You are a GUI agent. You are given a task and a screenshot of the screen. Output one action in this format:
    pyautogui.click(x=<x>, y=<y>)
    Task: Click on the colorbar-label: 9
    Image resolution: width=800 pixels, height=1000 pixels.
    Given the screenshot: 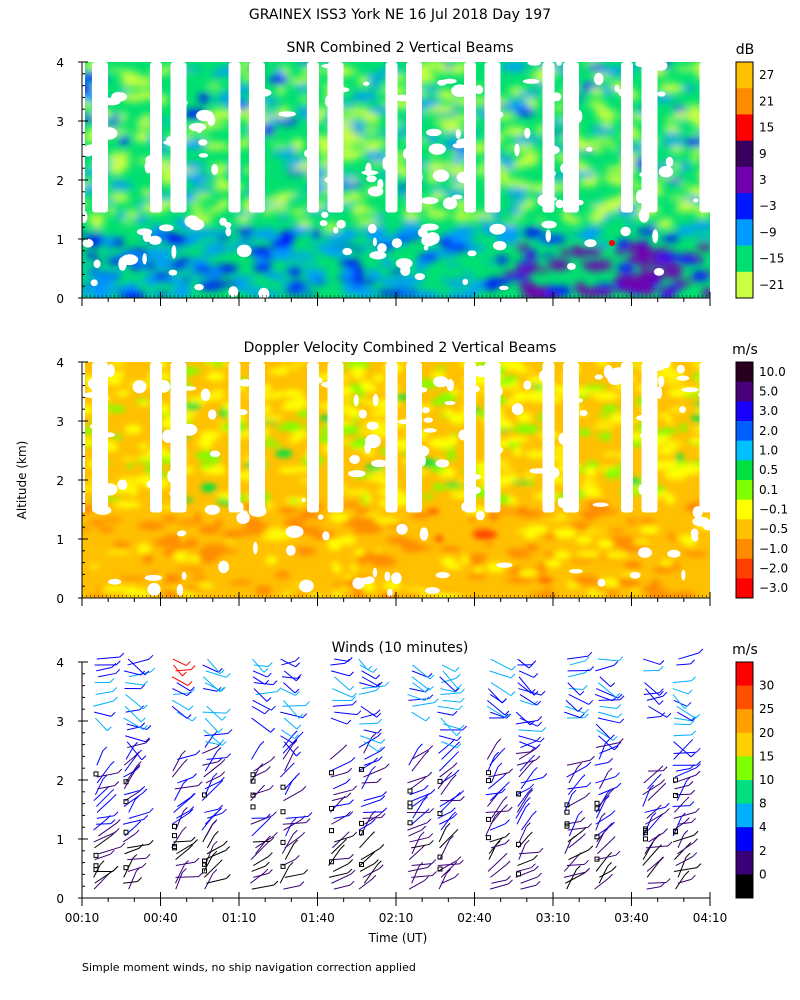 What is the action you would take?
    pyautogui.click(x=763, y=154)
    